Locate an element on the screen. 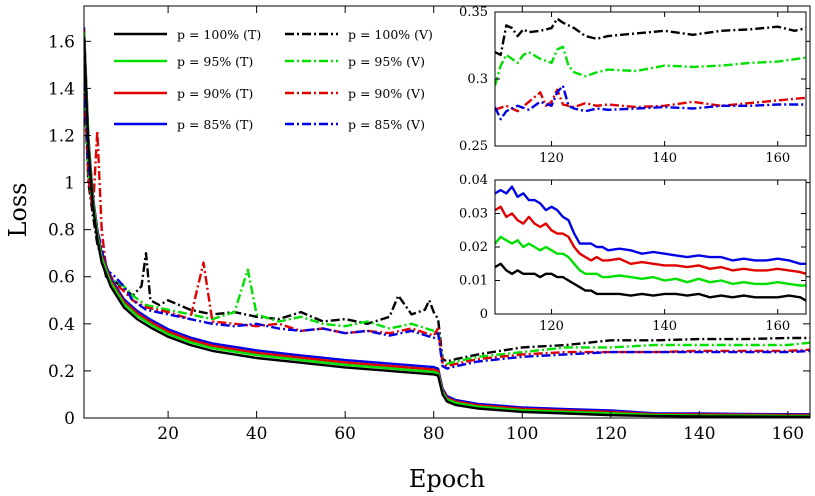  y-tick-label: 0.3 is located at coordinates (477, 79).